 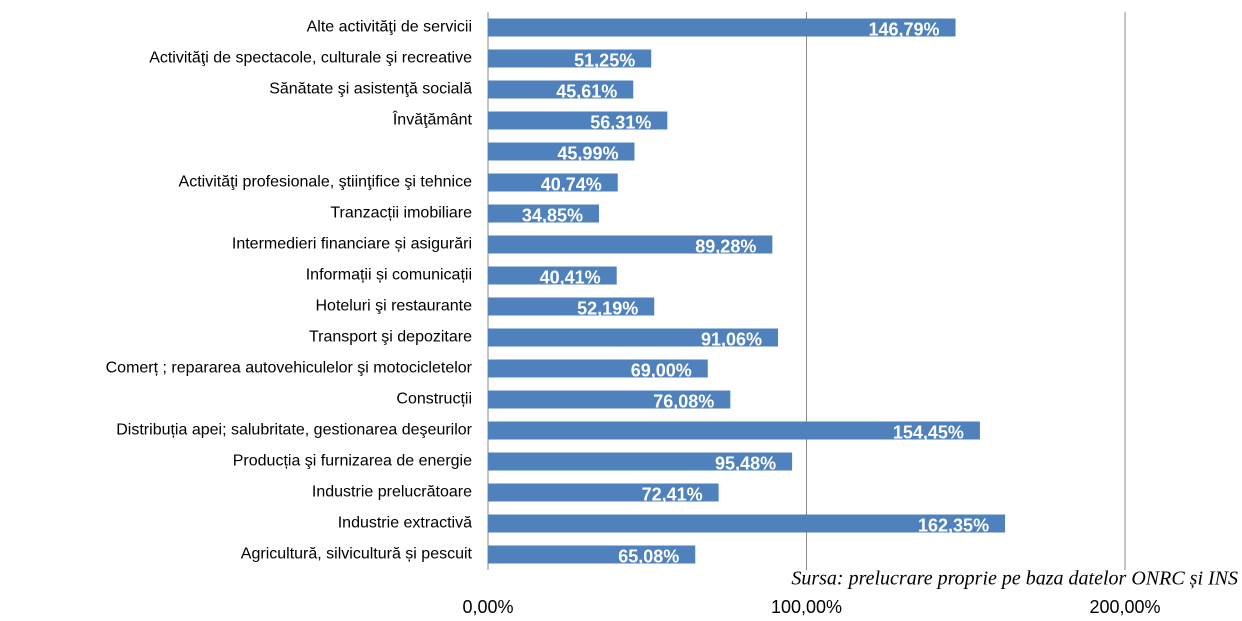 What do you see at coordinates (586, 91) in the screenshot?
I see `data-label: 45,61%` at bounding box center [586, 91].